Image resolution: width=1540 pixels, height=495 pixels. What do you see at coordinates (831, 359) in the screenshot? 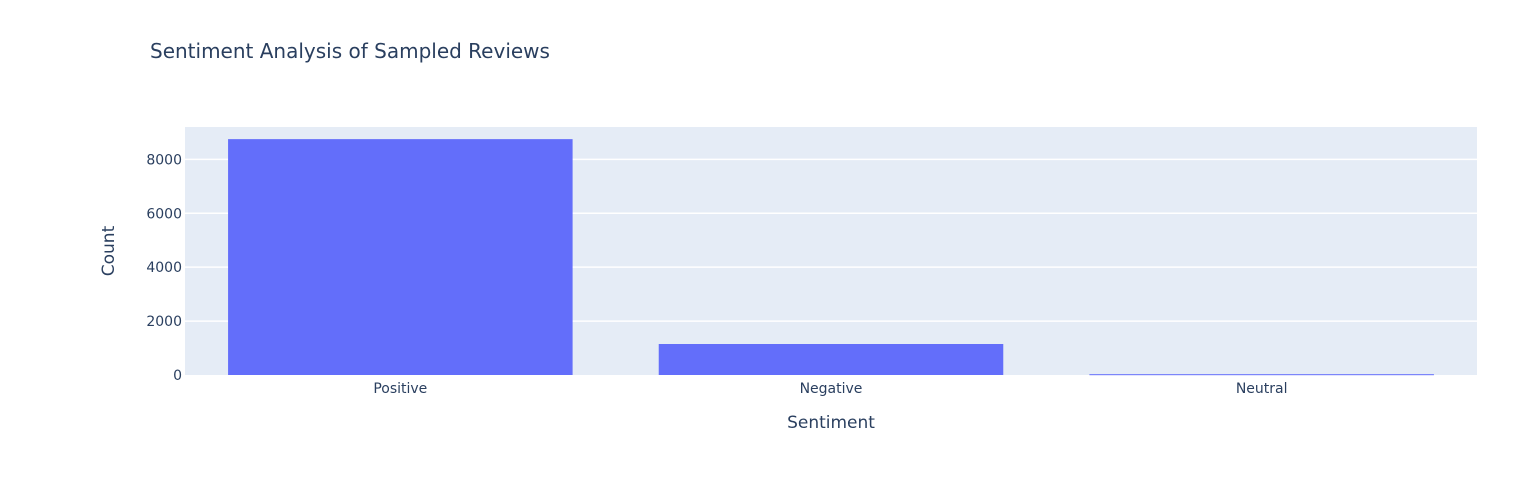
I see `bar-negative` at bounding box center [831, 359].